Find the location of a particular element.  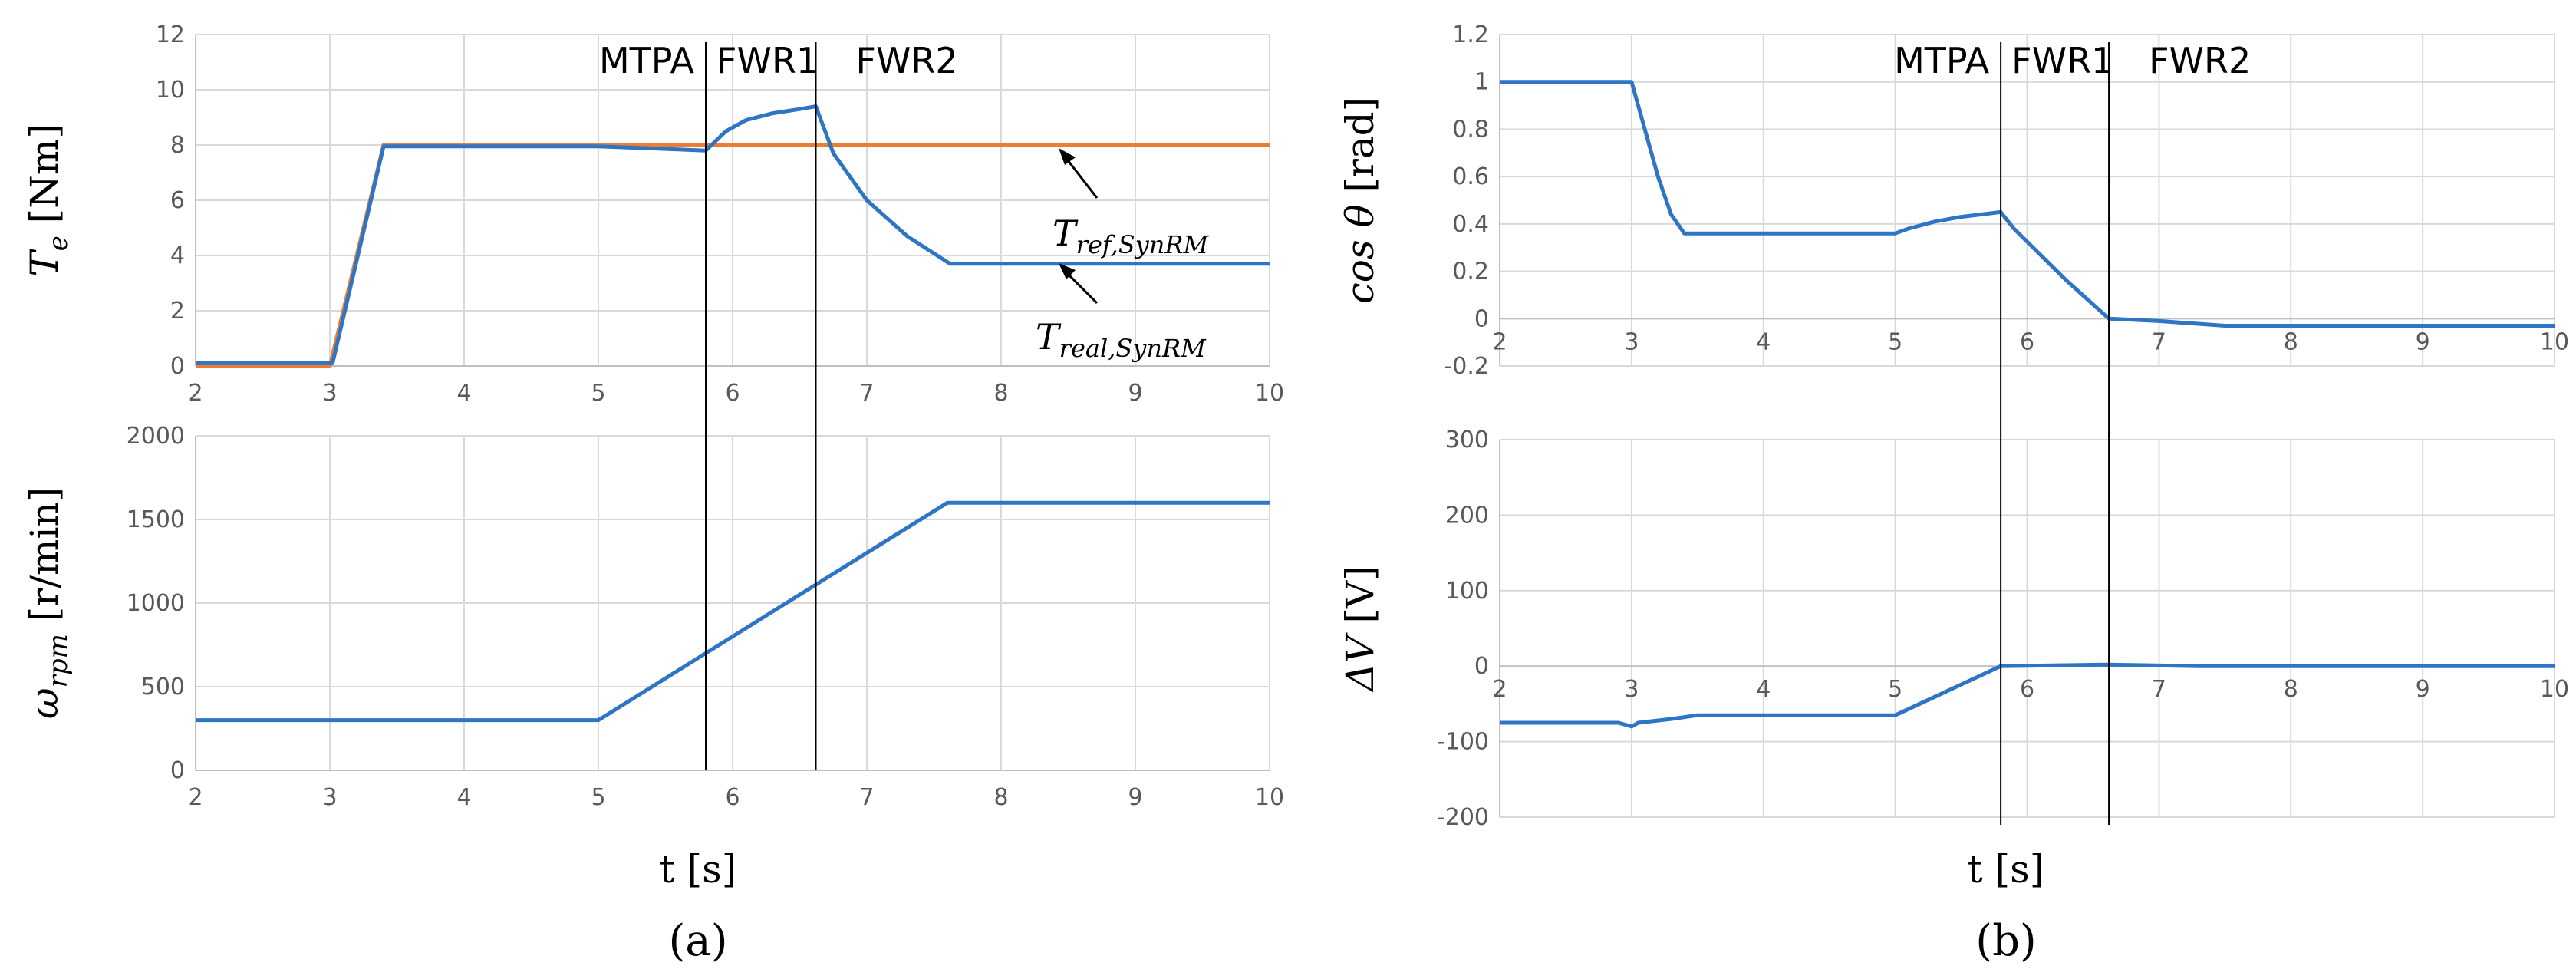

y-tick-label: 500 is located at coordinates (163, 687).